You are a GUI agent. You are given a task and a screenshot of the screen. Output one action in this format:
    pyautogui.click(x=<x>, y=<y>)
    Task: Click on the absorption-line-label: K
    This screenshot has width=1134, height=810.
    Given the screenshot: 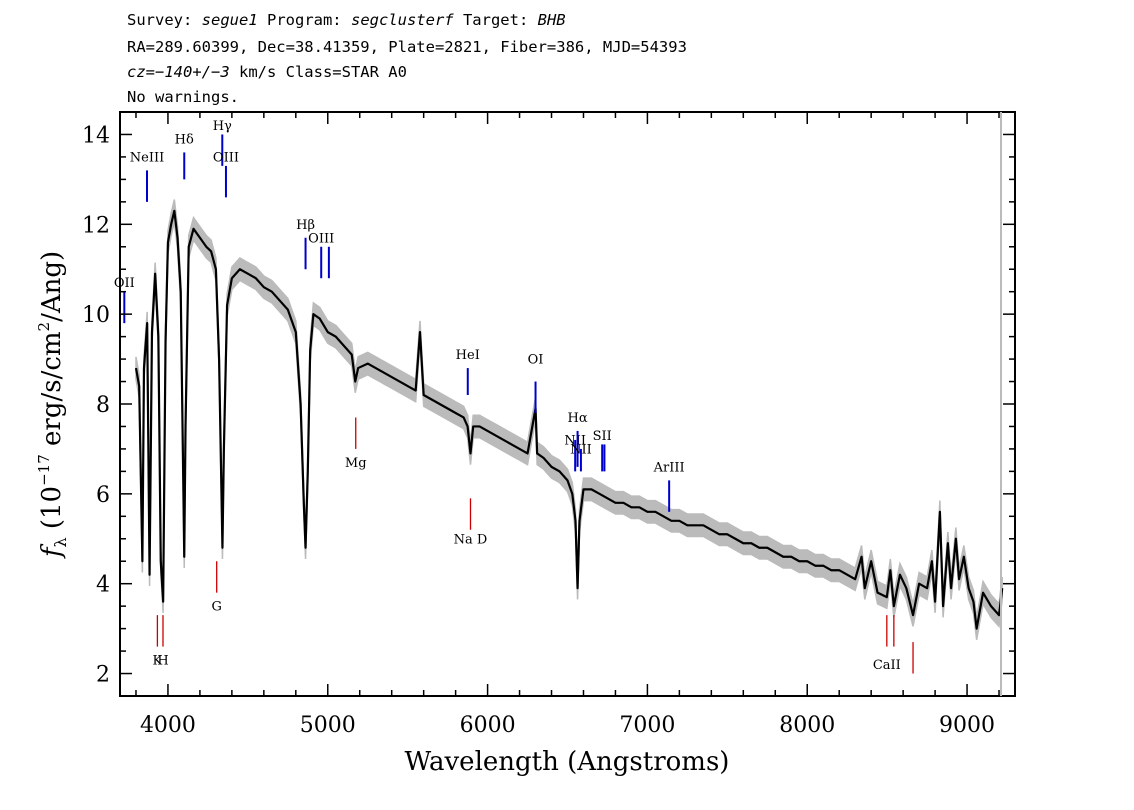 What is the action you would take?
    pyautogui.click(x=158, y=661)
    